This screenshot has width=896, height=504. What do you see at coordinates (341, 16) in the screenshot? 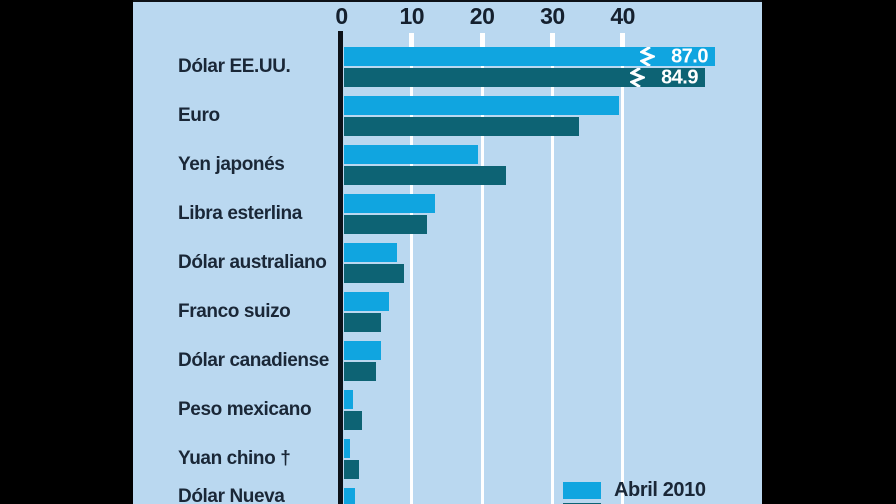
I see `axis-tick-label: 0` at bounding box center [341, 16].